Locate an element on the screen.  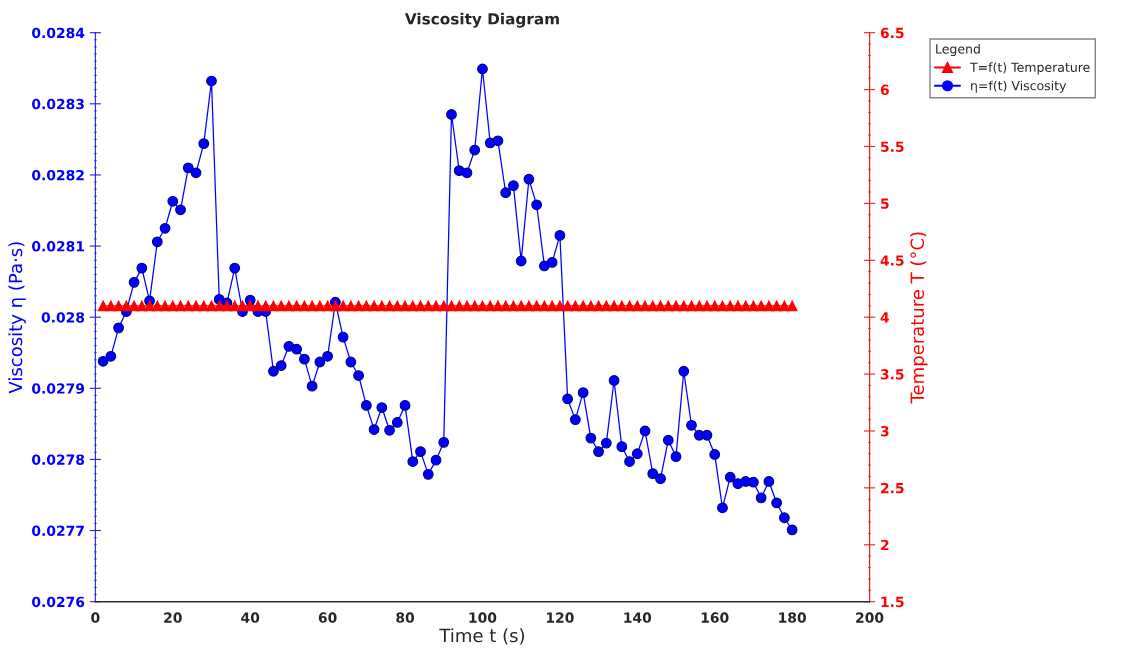
y-tick-label: 0.0279 is located at coordinates (58, 388).